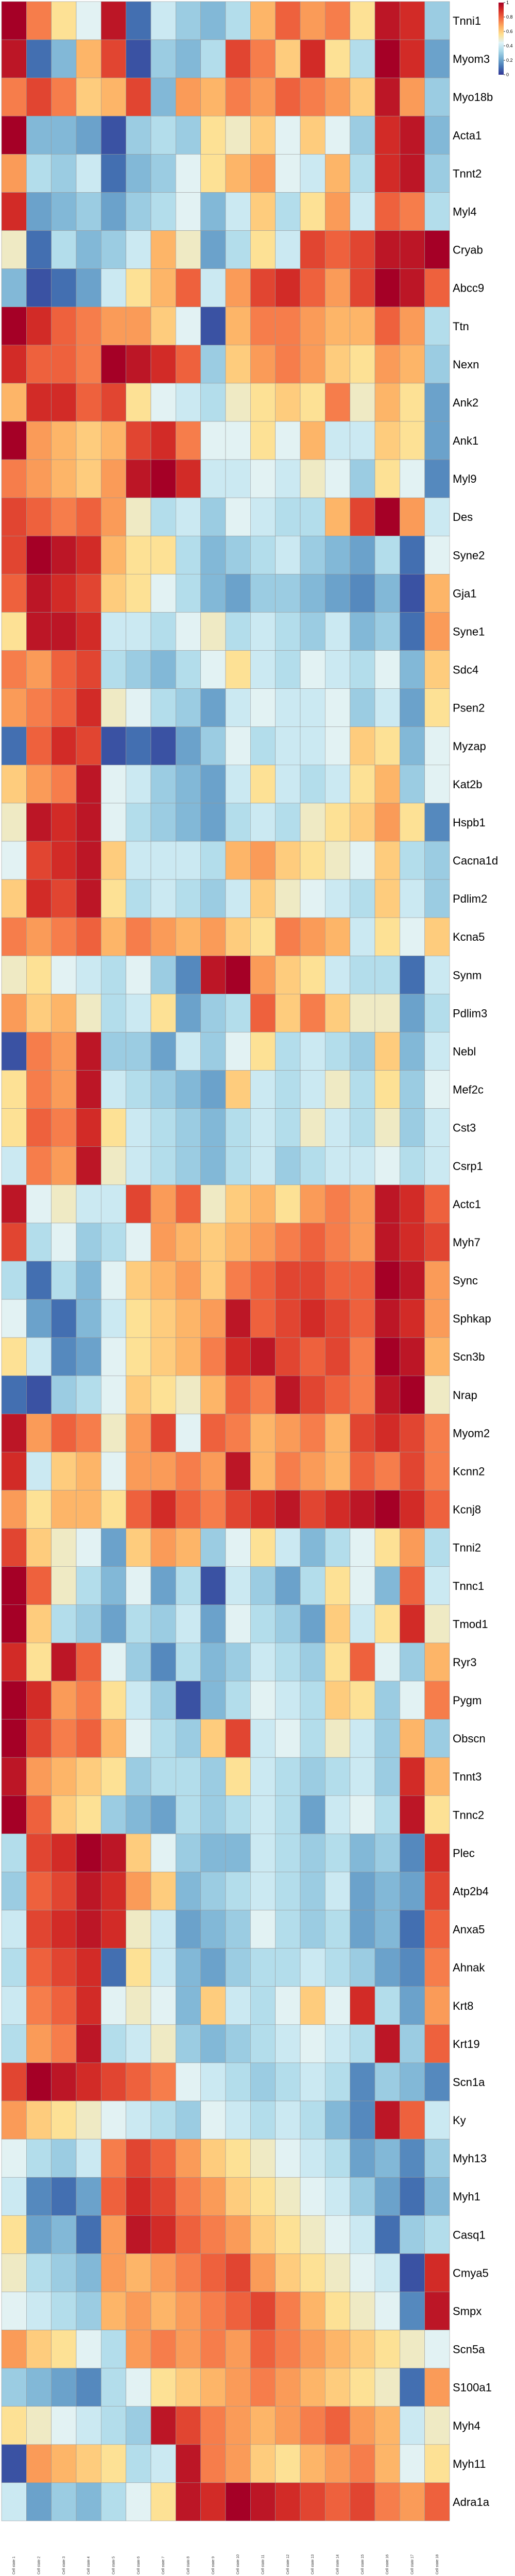 This screenshot has width=515, height=2576. What do you see at coordinates (466, 2196) in the screenshot?
I see `row-label: Myh1` at bounding box center [466, 2196].